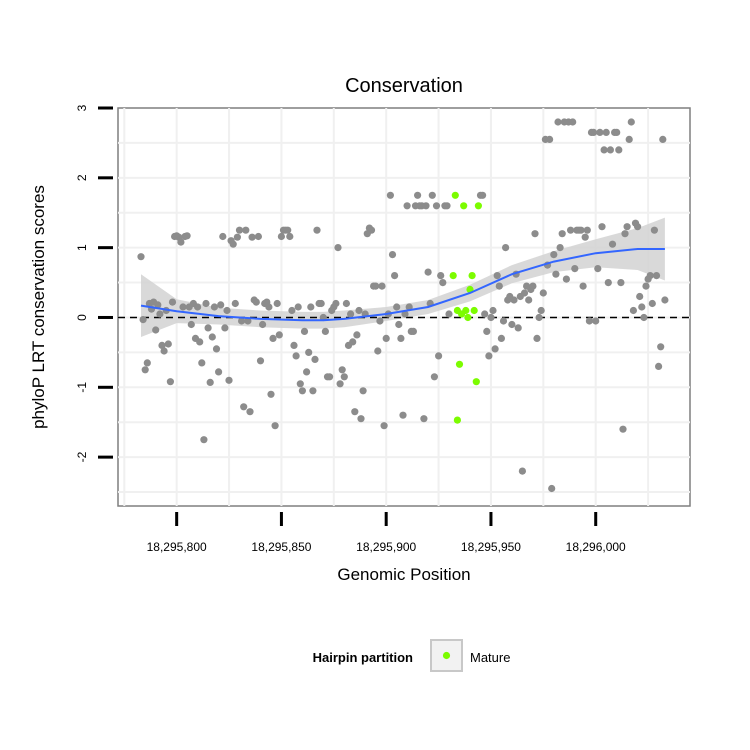  Describe the element at coordinates (363, 657) in the screenshot. I see `legend-title: Hairpin partition` at that location.